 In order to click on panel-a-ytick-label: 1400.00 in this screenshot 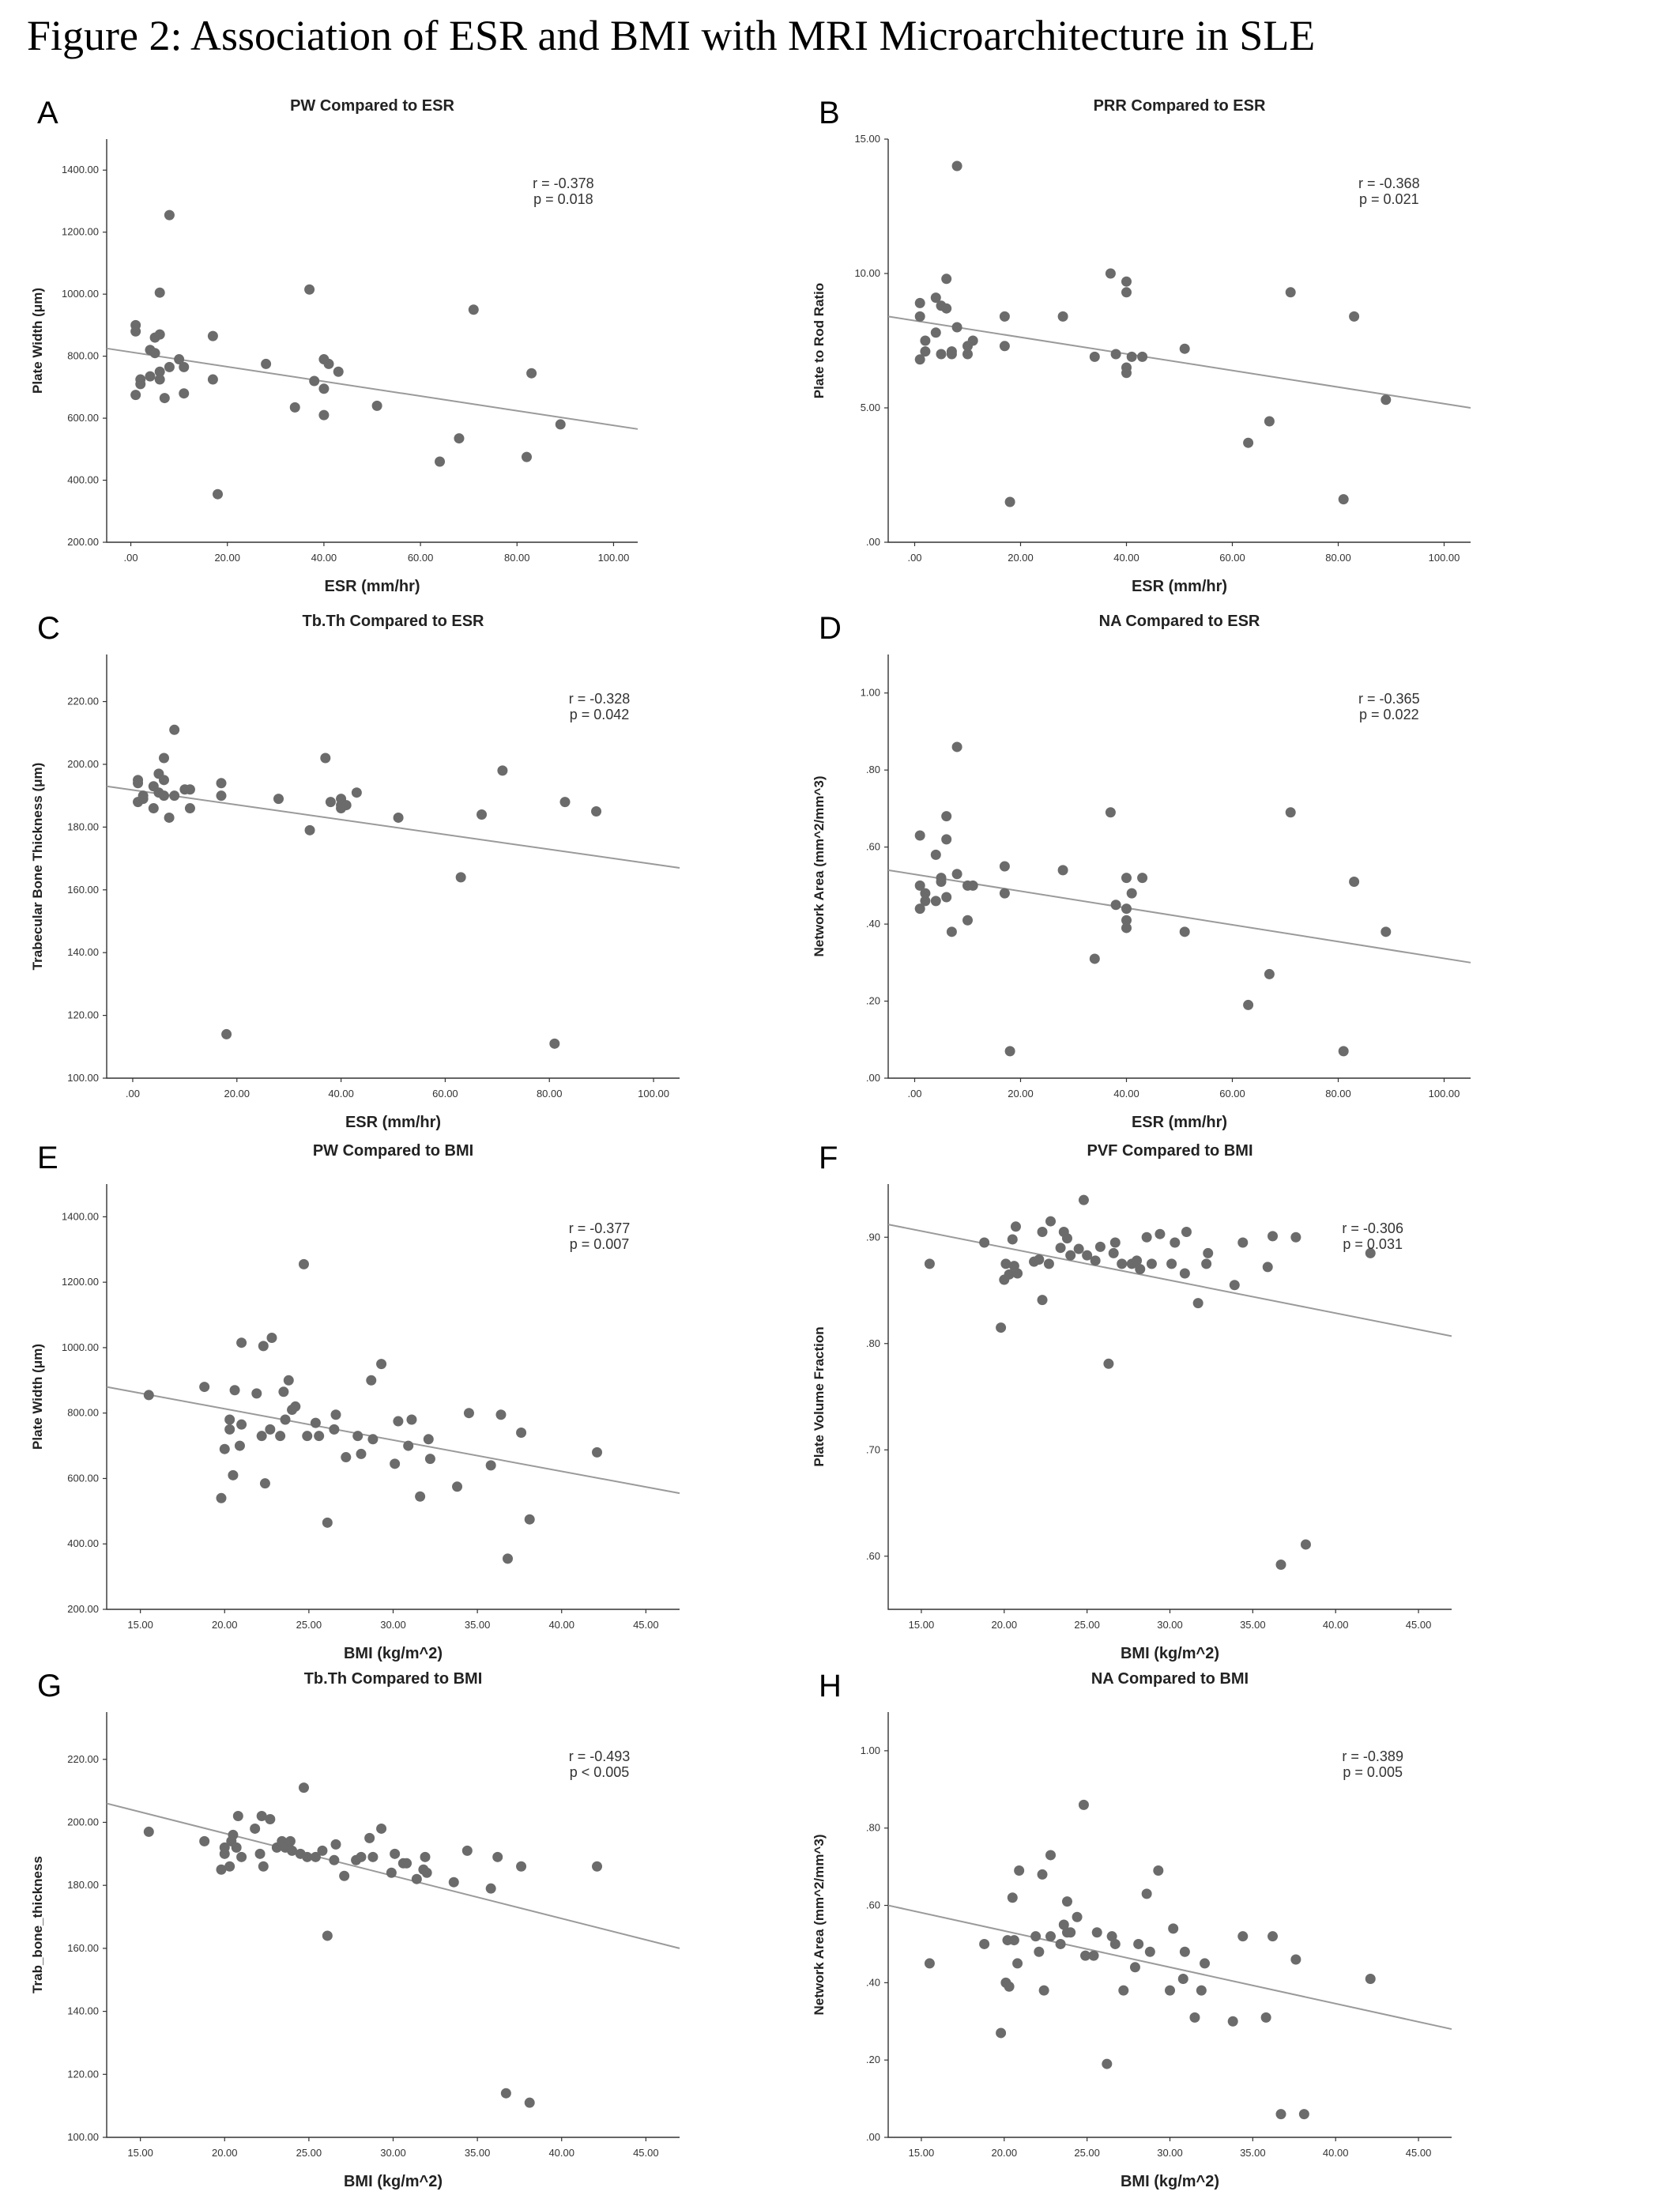, I will do `click(80, 170)`.